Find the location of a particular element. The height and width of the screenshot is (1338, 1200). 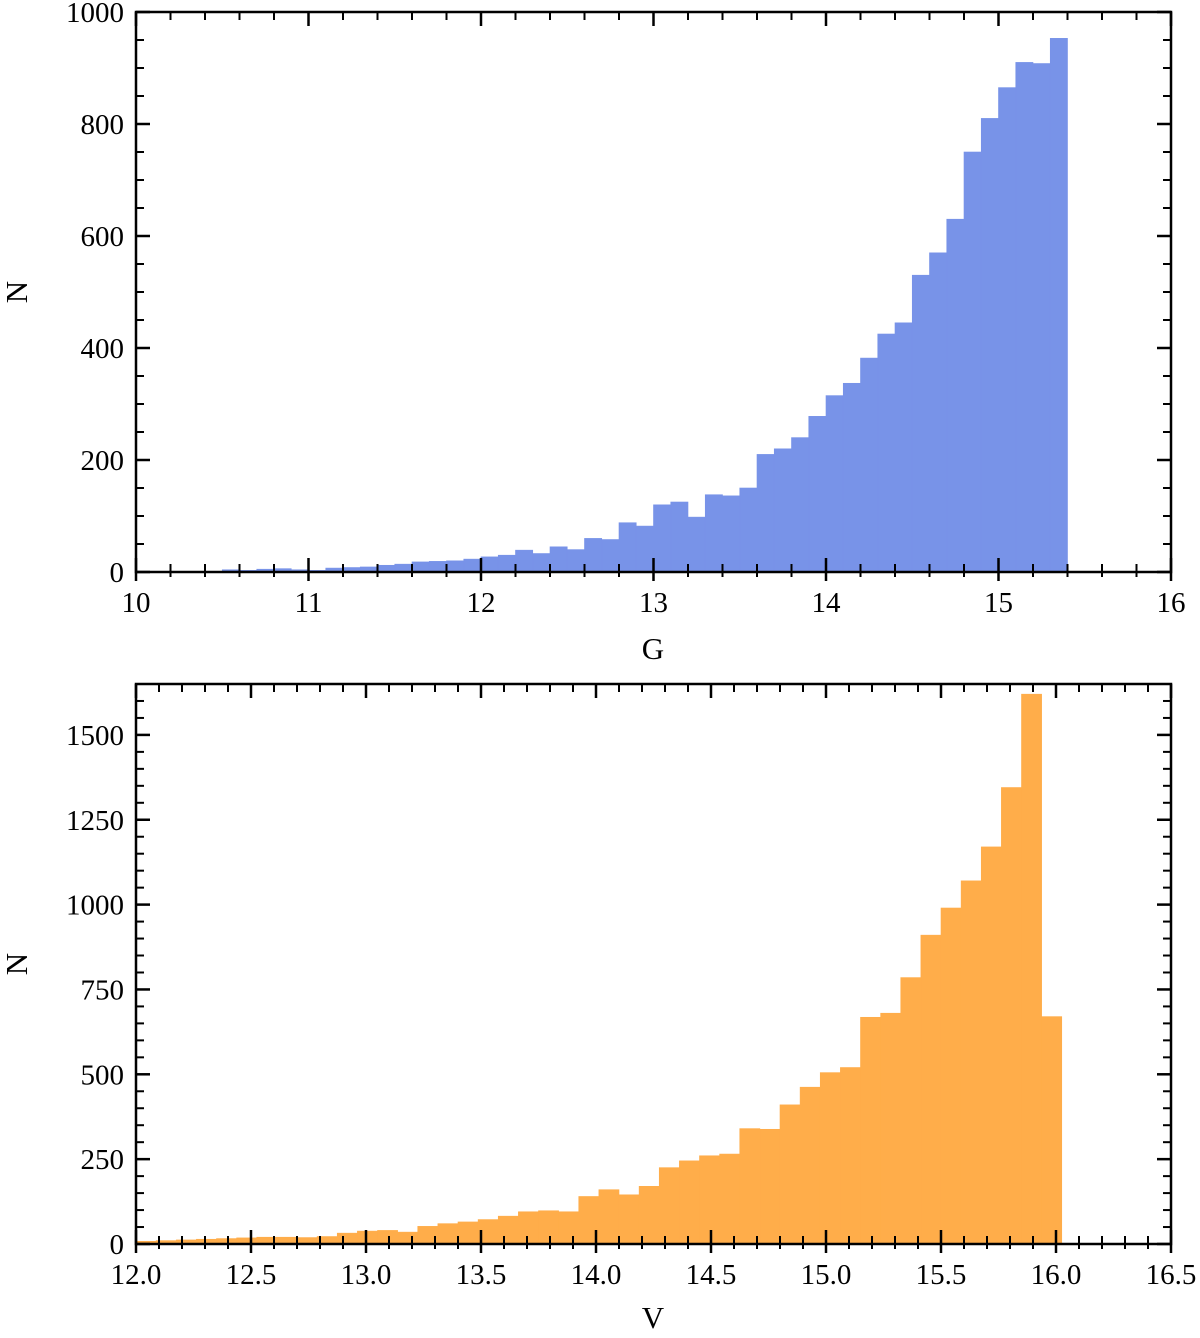

x-tick-label: 13 is located at coordinates (653, 603).